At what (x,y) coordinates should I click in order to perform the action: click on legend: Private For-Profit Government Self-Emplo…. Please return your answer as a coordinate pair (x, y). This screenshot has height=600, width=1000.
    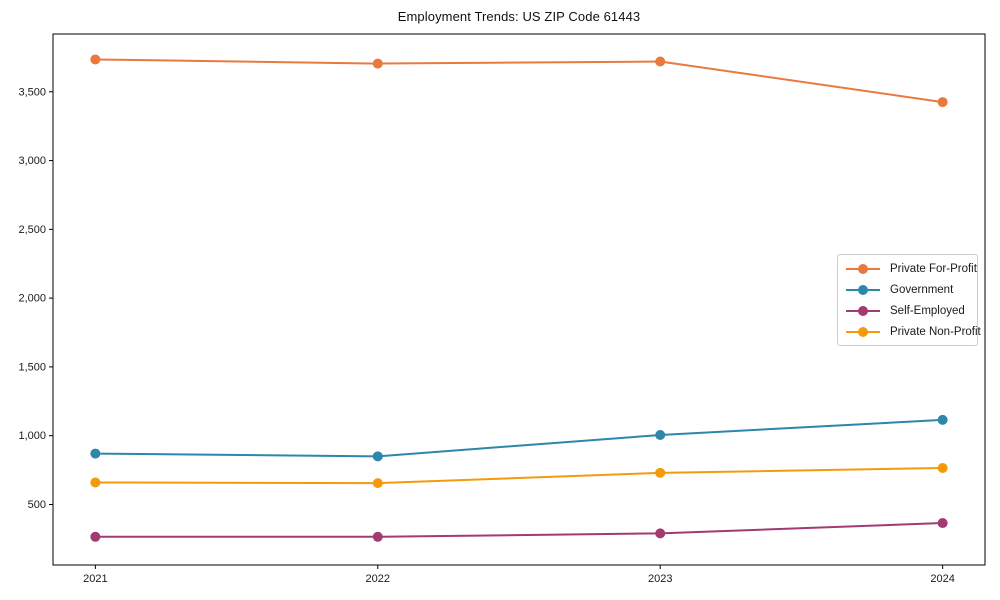
    Looking at the image, I should click on (909, 300).